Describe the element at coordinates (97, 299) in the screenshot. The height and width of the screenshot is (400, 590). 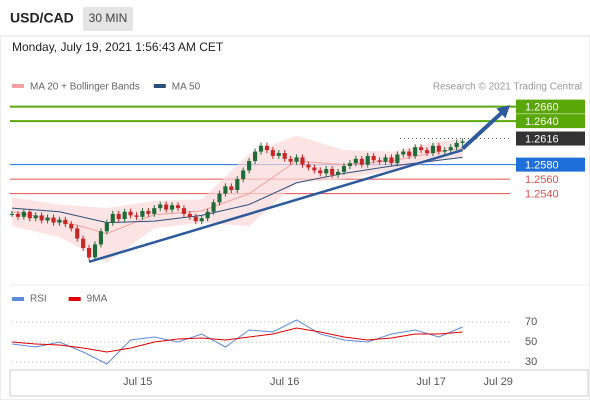
I see `legend-label: 9MA` at that location.